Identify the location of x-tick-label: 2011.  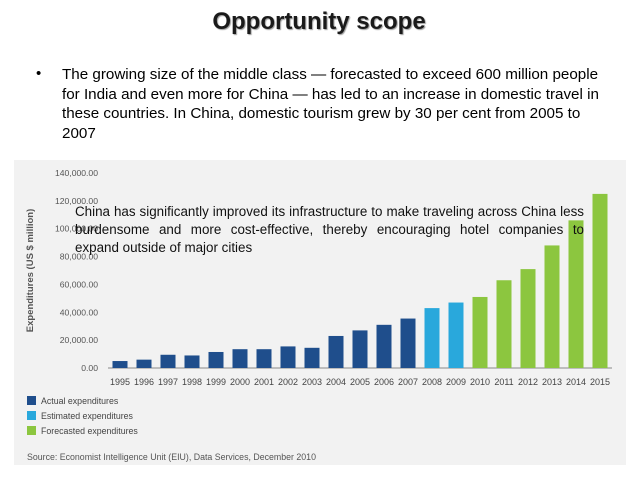
(503, 382).